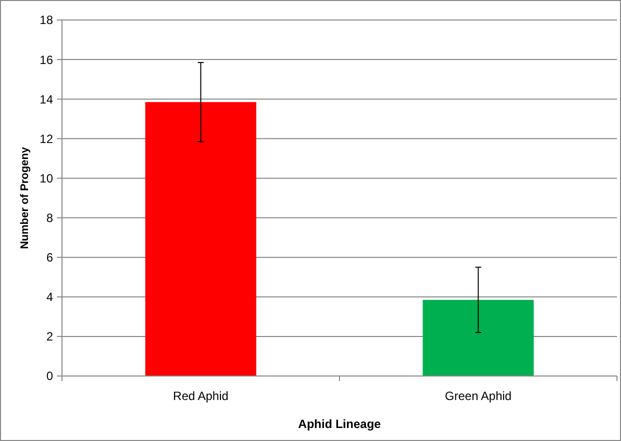 The image size is (621, 441). What do you see at coordinates (50, 376) in the screenshot?
I see `y-tick-label: 0` at bounding box center [50, 376].